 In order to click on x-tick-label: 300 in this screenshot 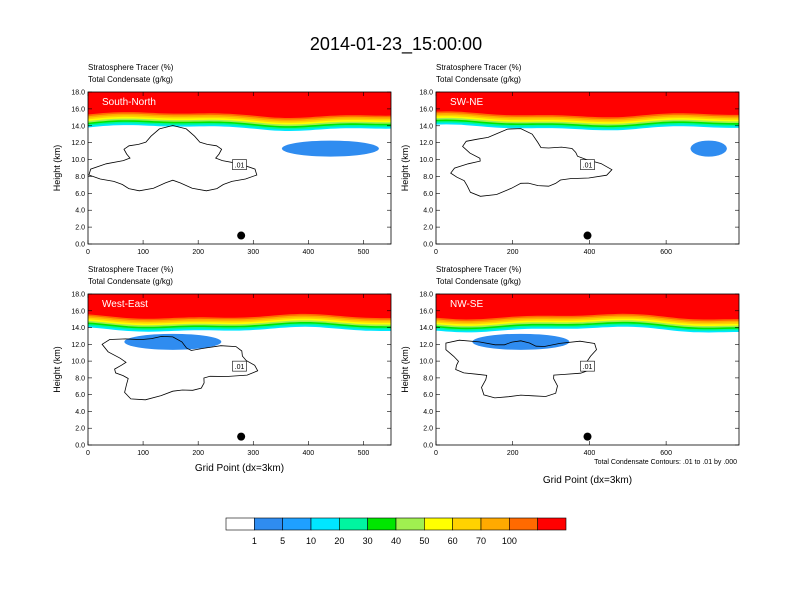, I will do `click(253, 252)`.